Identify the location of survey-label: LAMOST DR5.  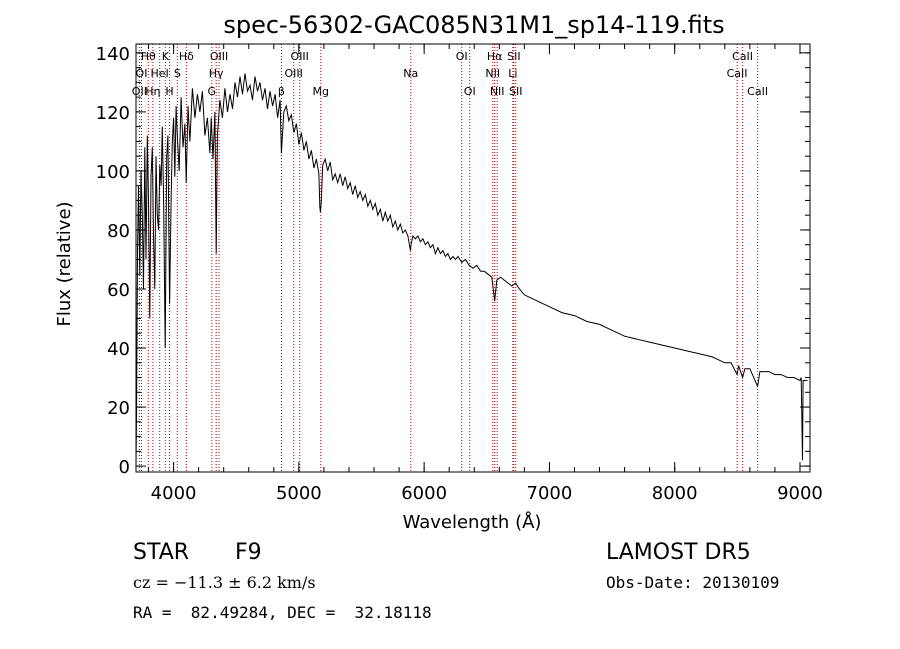
(678, 552).